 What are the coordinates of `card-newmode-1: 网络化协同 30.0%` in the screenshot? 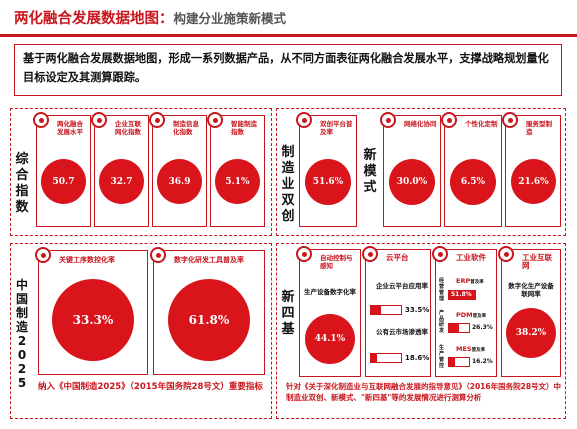 It's located at (410, 169).